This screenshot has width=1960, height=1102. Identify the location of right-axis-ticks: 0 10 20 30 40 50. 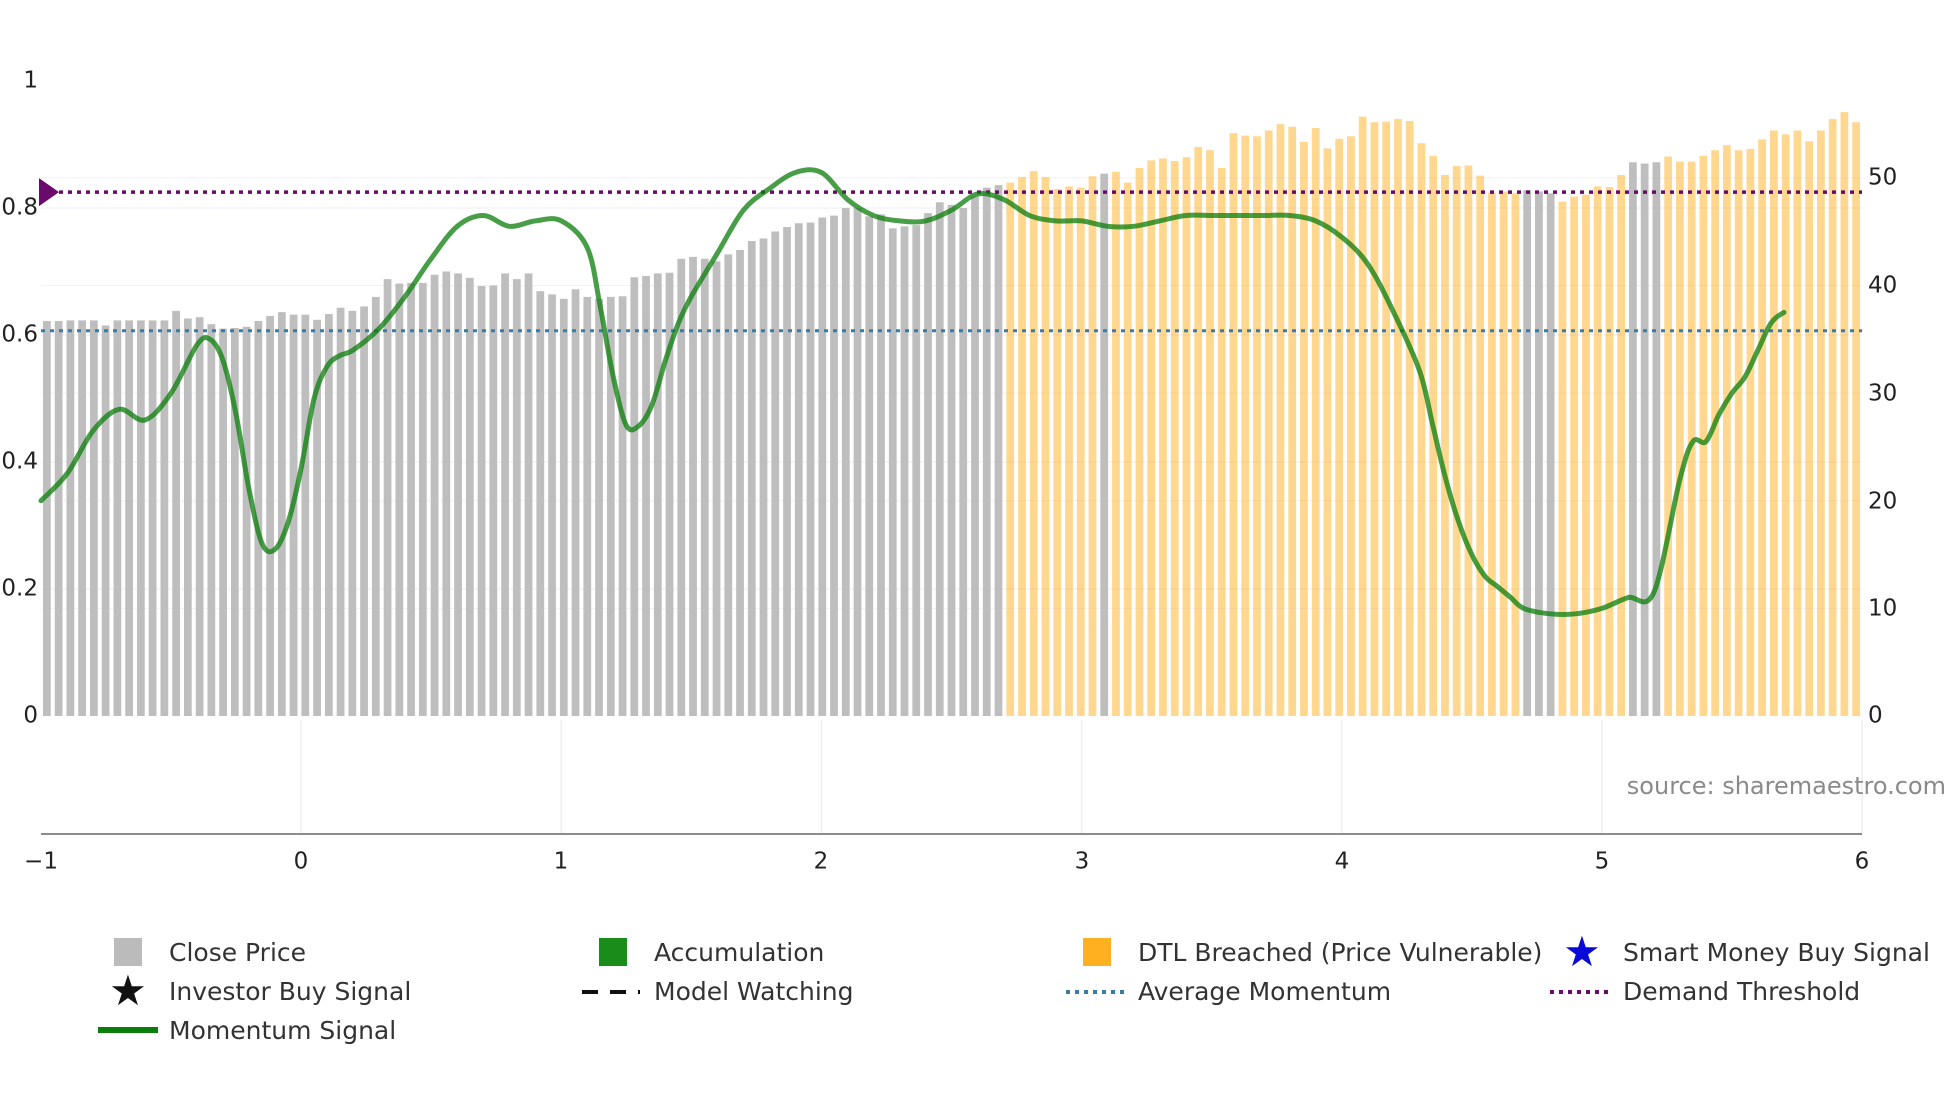
(1882, 447).